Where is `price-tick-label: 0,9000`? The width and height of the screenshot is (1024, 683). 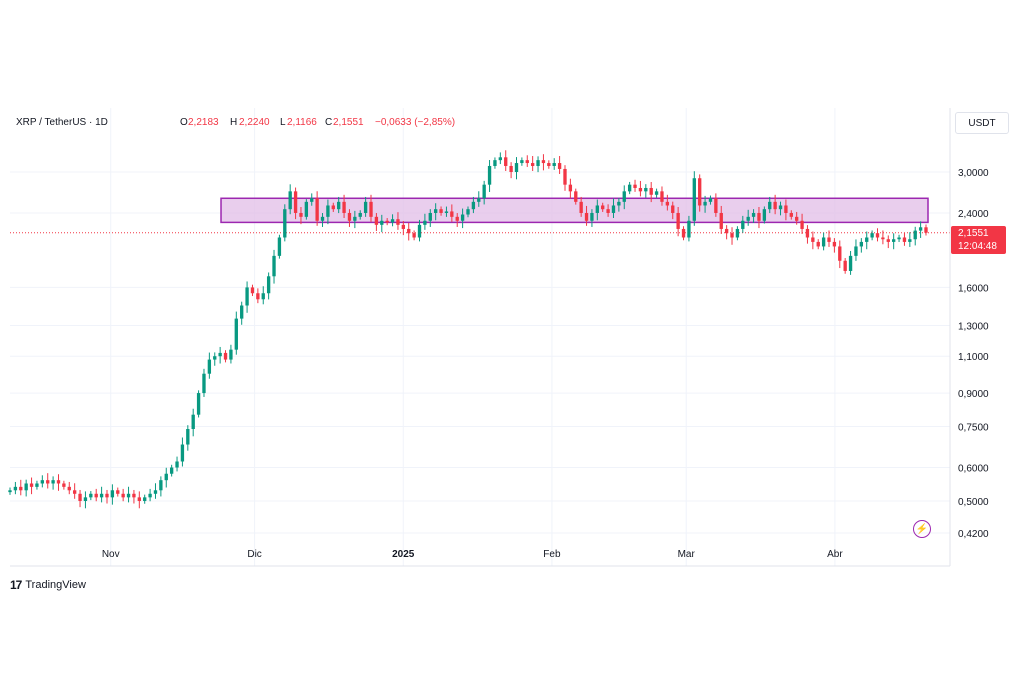
price-tick-label: 0,9000 is located at coordinates (973, 394).